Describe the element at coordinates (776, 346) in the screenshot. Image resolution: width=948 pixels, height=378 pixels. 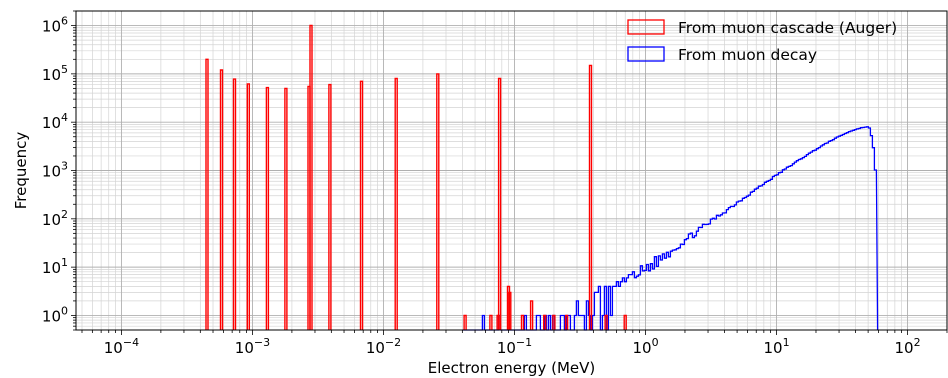
I see `x-tick-label: 10¹` at that location.